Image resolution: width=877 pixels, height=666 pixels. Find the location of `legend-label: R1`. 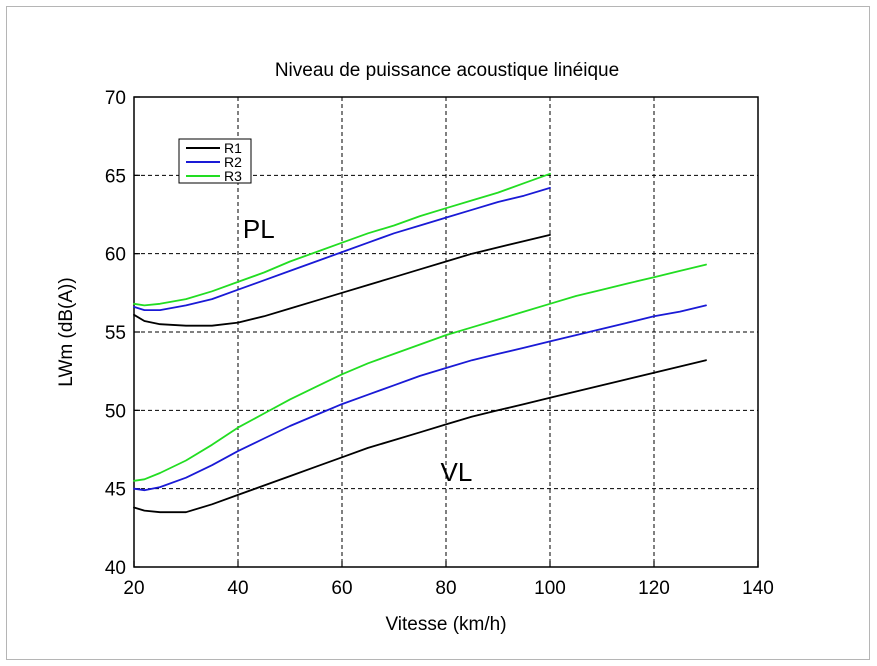

legend-label: R1 is located at coordinates (233, 148).